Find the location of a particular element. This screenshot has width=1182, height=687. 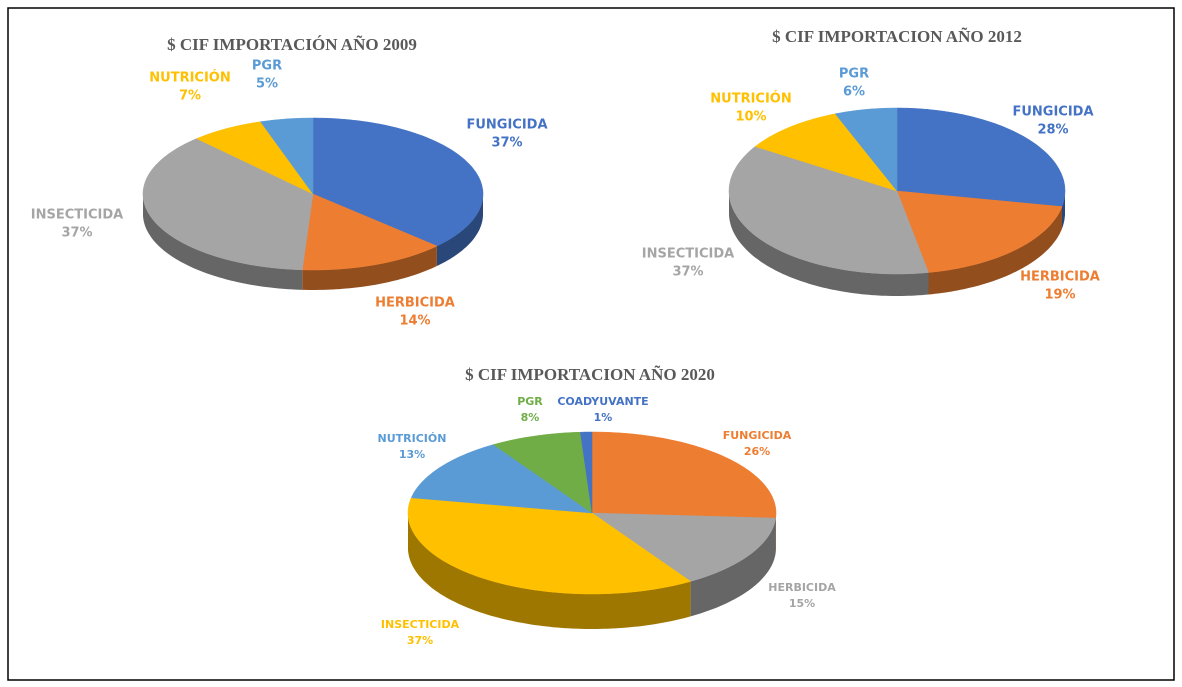

slice-label: COADYUVANTE is located at coordinates (602, 401).